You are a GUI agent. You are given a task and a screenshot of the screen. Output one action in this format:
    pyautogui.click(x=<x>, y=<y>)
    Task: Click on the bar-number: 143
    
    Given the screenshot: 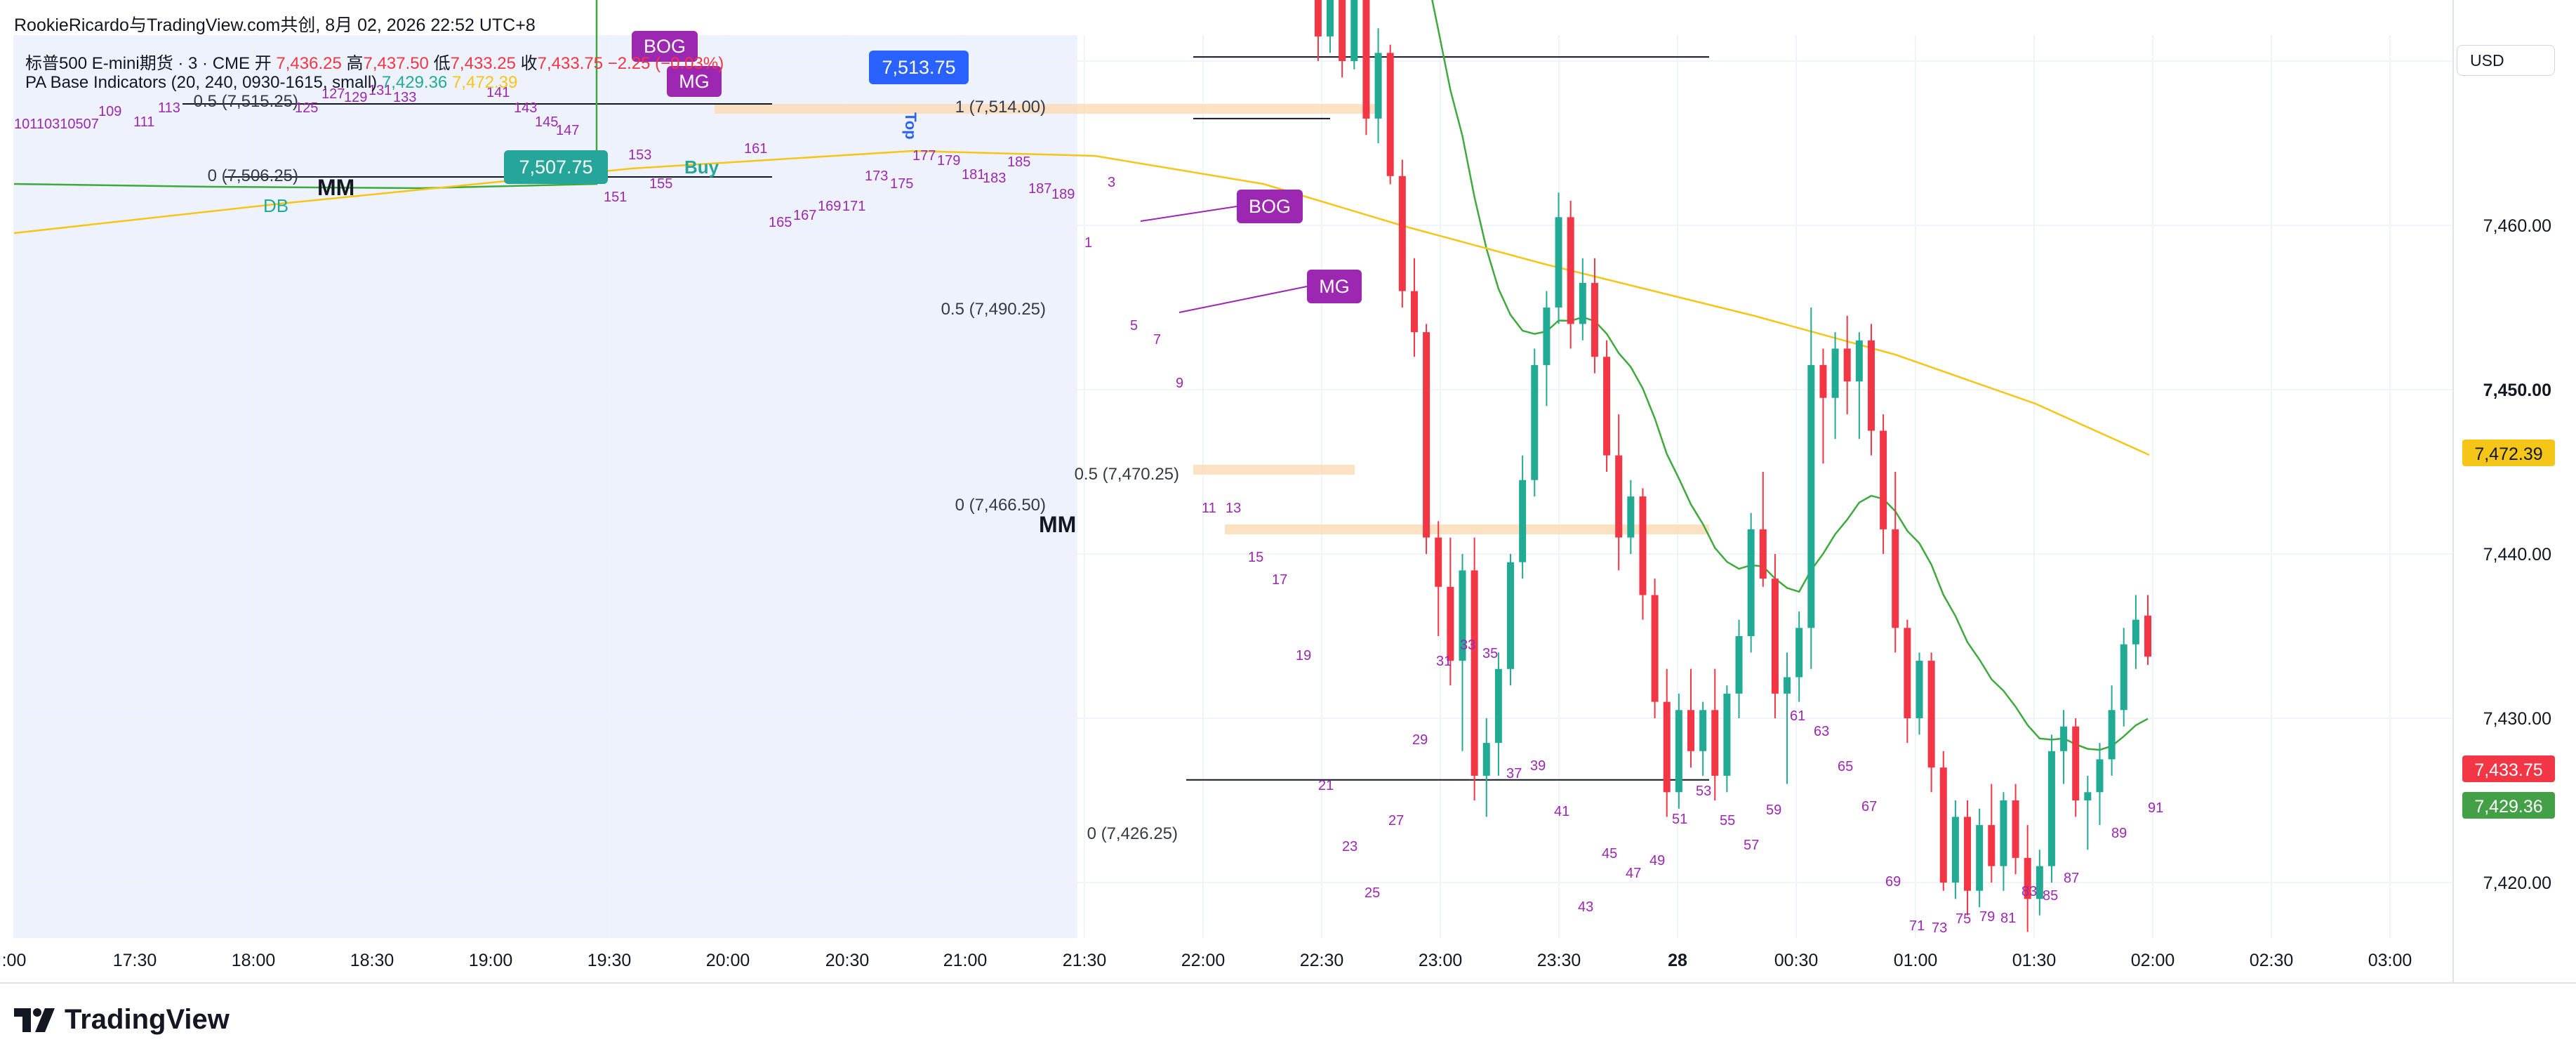 What is the action you would take?
    pyautogui.click(x=526, y=108)
    